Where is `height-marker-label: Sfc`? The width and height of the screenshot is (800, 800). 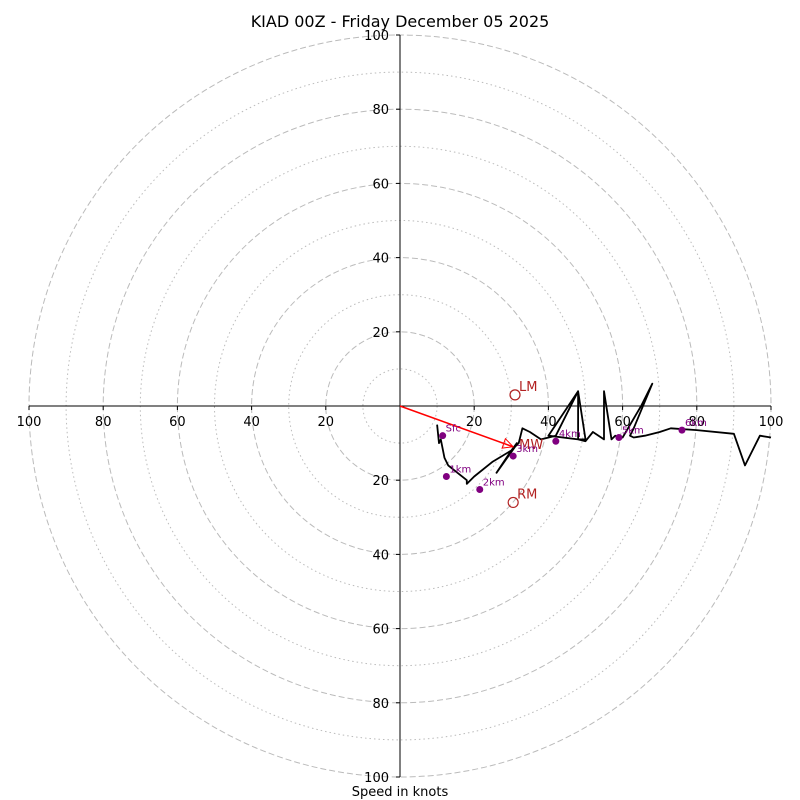
height-marker-label: Sfc is located at coordinates (453, 429).